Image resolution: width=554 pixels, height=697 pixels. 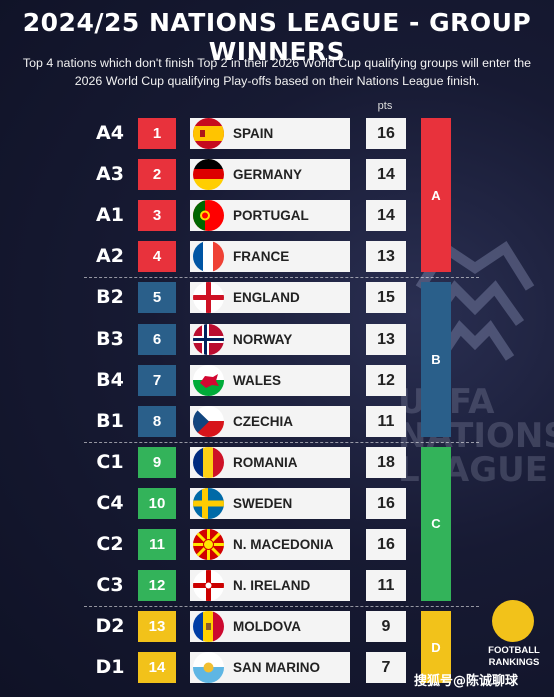 What do you see at coordinates (283, 544) in the screenshot?
I see `country-name: N. MACEDONIA` at bounding box center [283, 544].